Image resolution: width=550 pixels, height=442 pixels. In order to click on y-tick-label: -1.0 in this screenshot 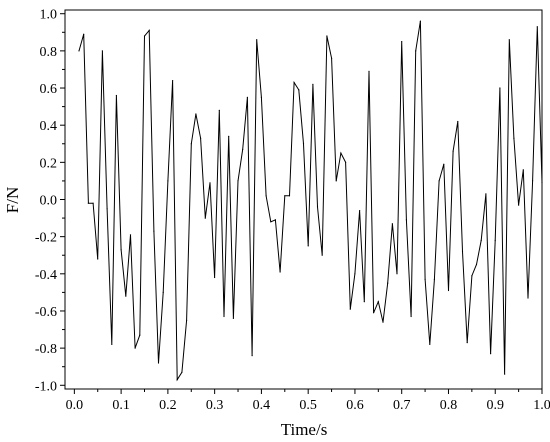, I will do `click(46, 386)`.